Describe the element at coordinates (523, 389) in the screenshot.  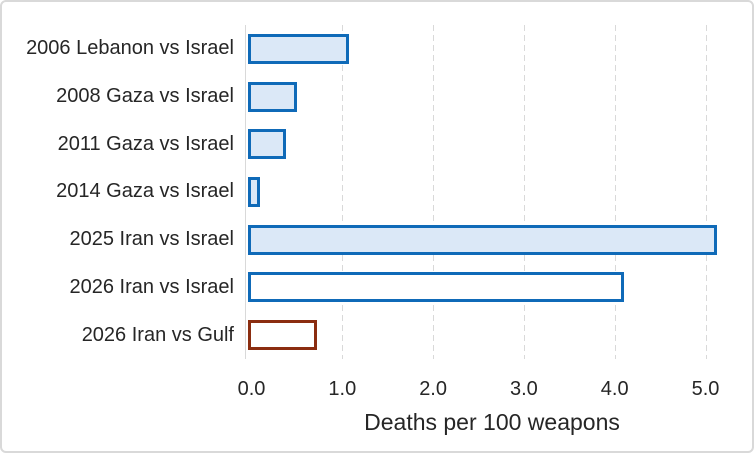
I see `x-tick-label: 3.0` at that location.